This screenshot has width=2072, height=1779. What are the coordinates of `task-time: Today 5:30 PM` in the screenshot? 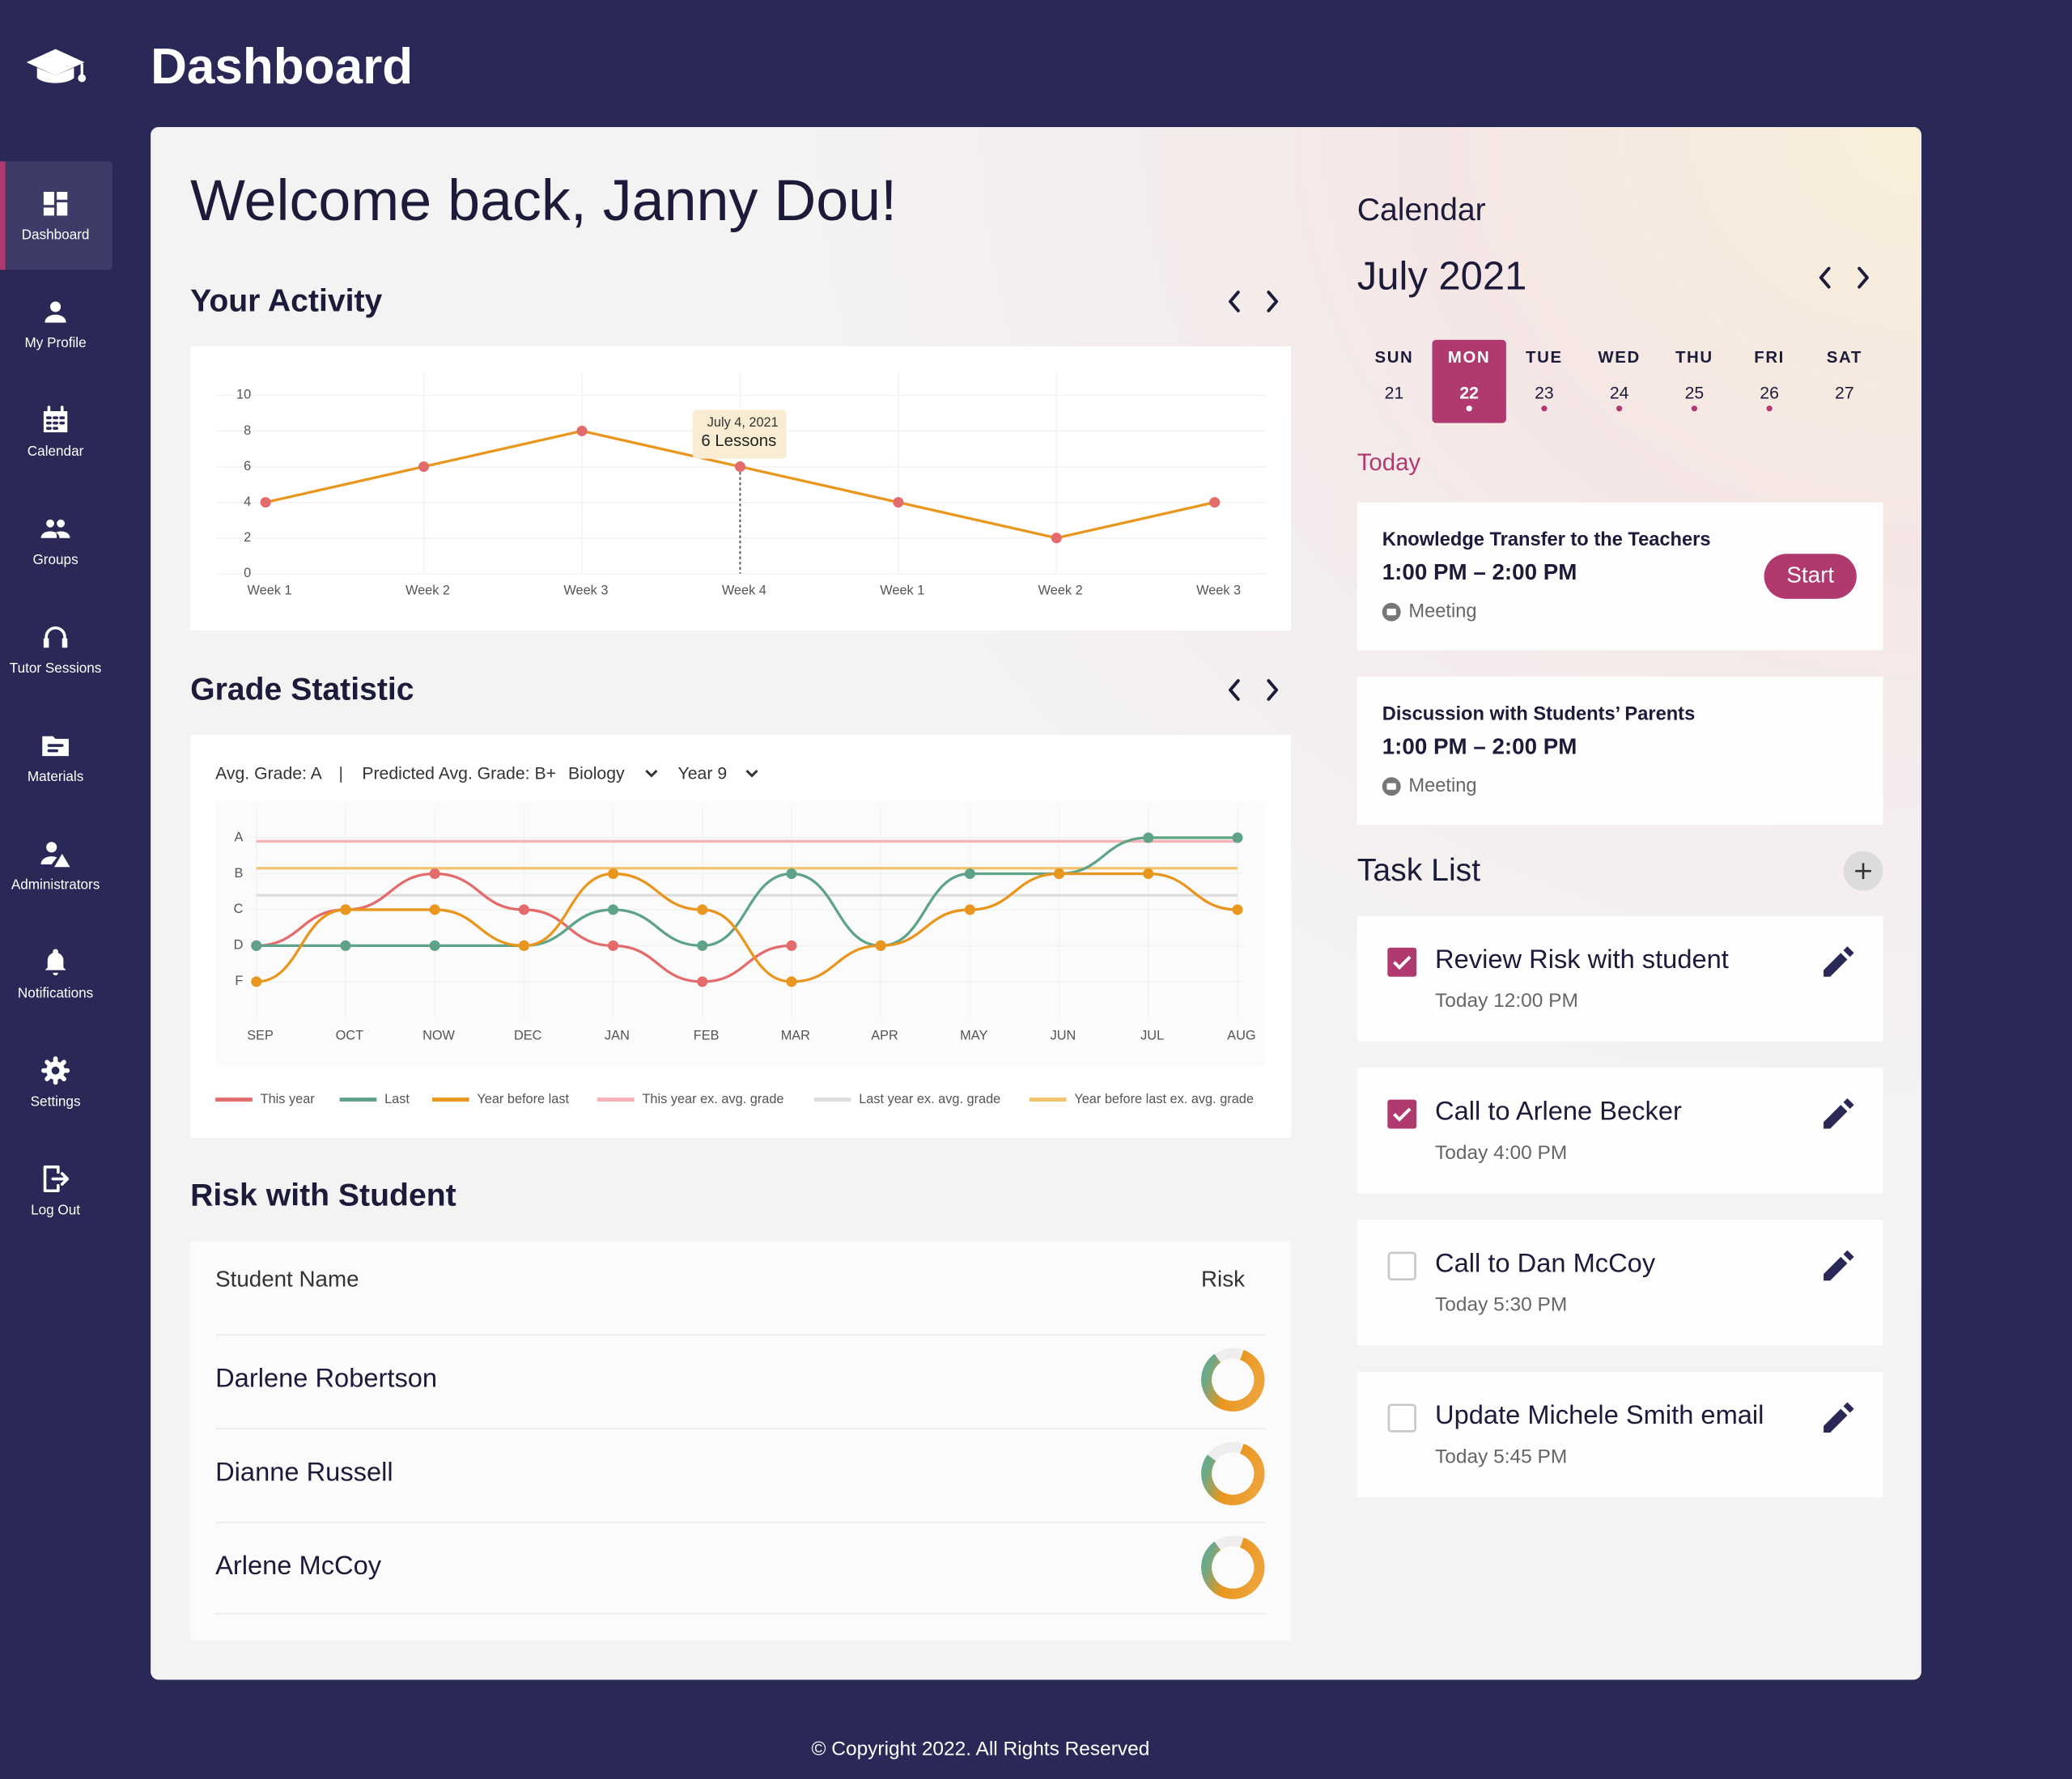 It's located at (1501, 1305).